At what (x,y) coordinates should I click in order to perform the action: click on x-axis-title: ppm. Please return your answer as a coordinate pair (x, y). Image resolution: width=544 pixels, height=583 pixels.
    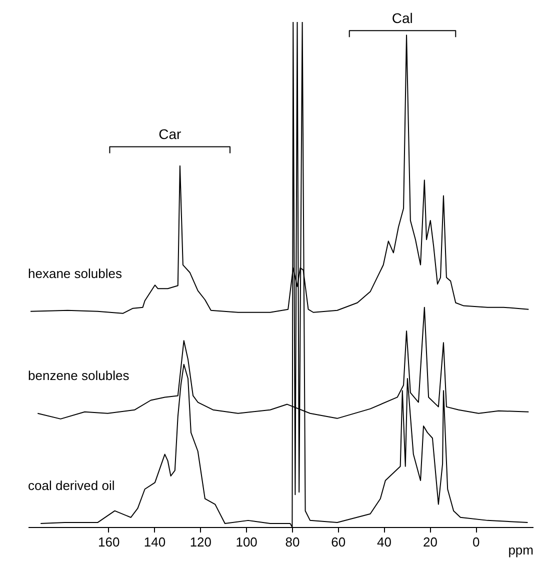
    Looking at the image, I should click on (521, 550).